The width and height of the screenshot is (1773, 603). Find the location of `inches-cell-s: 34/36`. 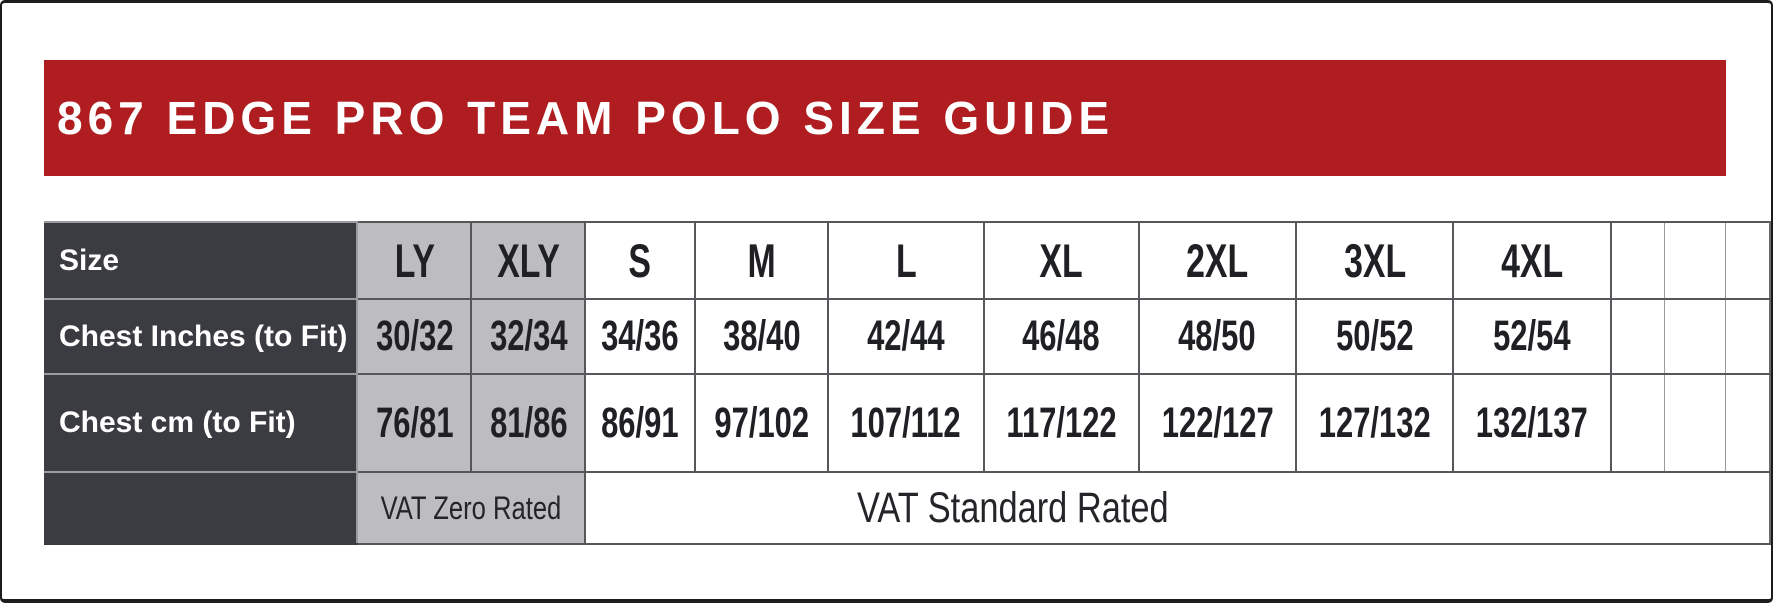

inches-cell-s: 34/36 is located at coordinates (640, 336).